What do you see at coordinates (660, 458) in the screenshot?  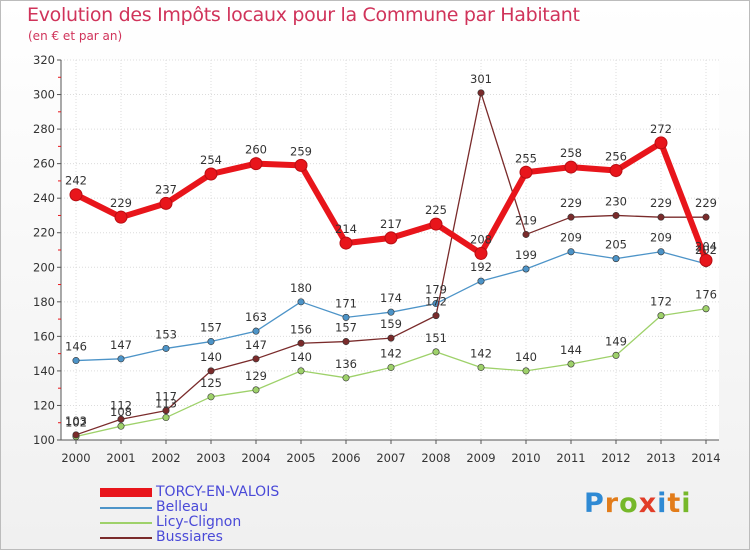 I see `x-tick-label: 2013` at bounding box center [660, 458].